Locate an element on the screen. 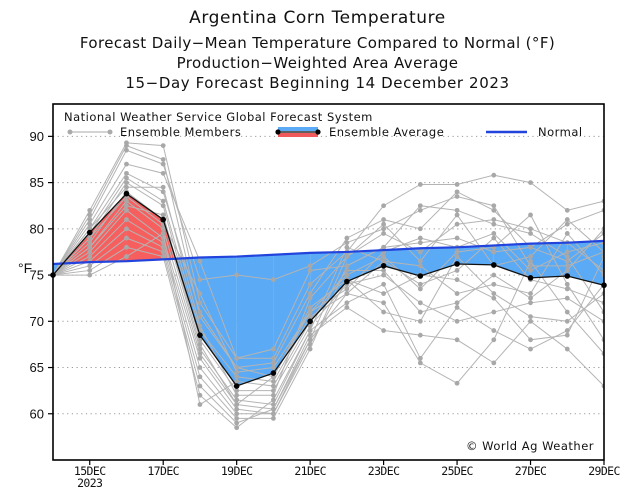 The height and width of the screenshot is (495, 635). y-tick-label: 70 is located at coordinates (37, 321).